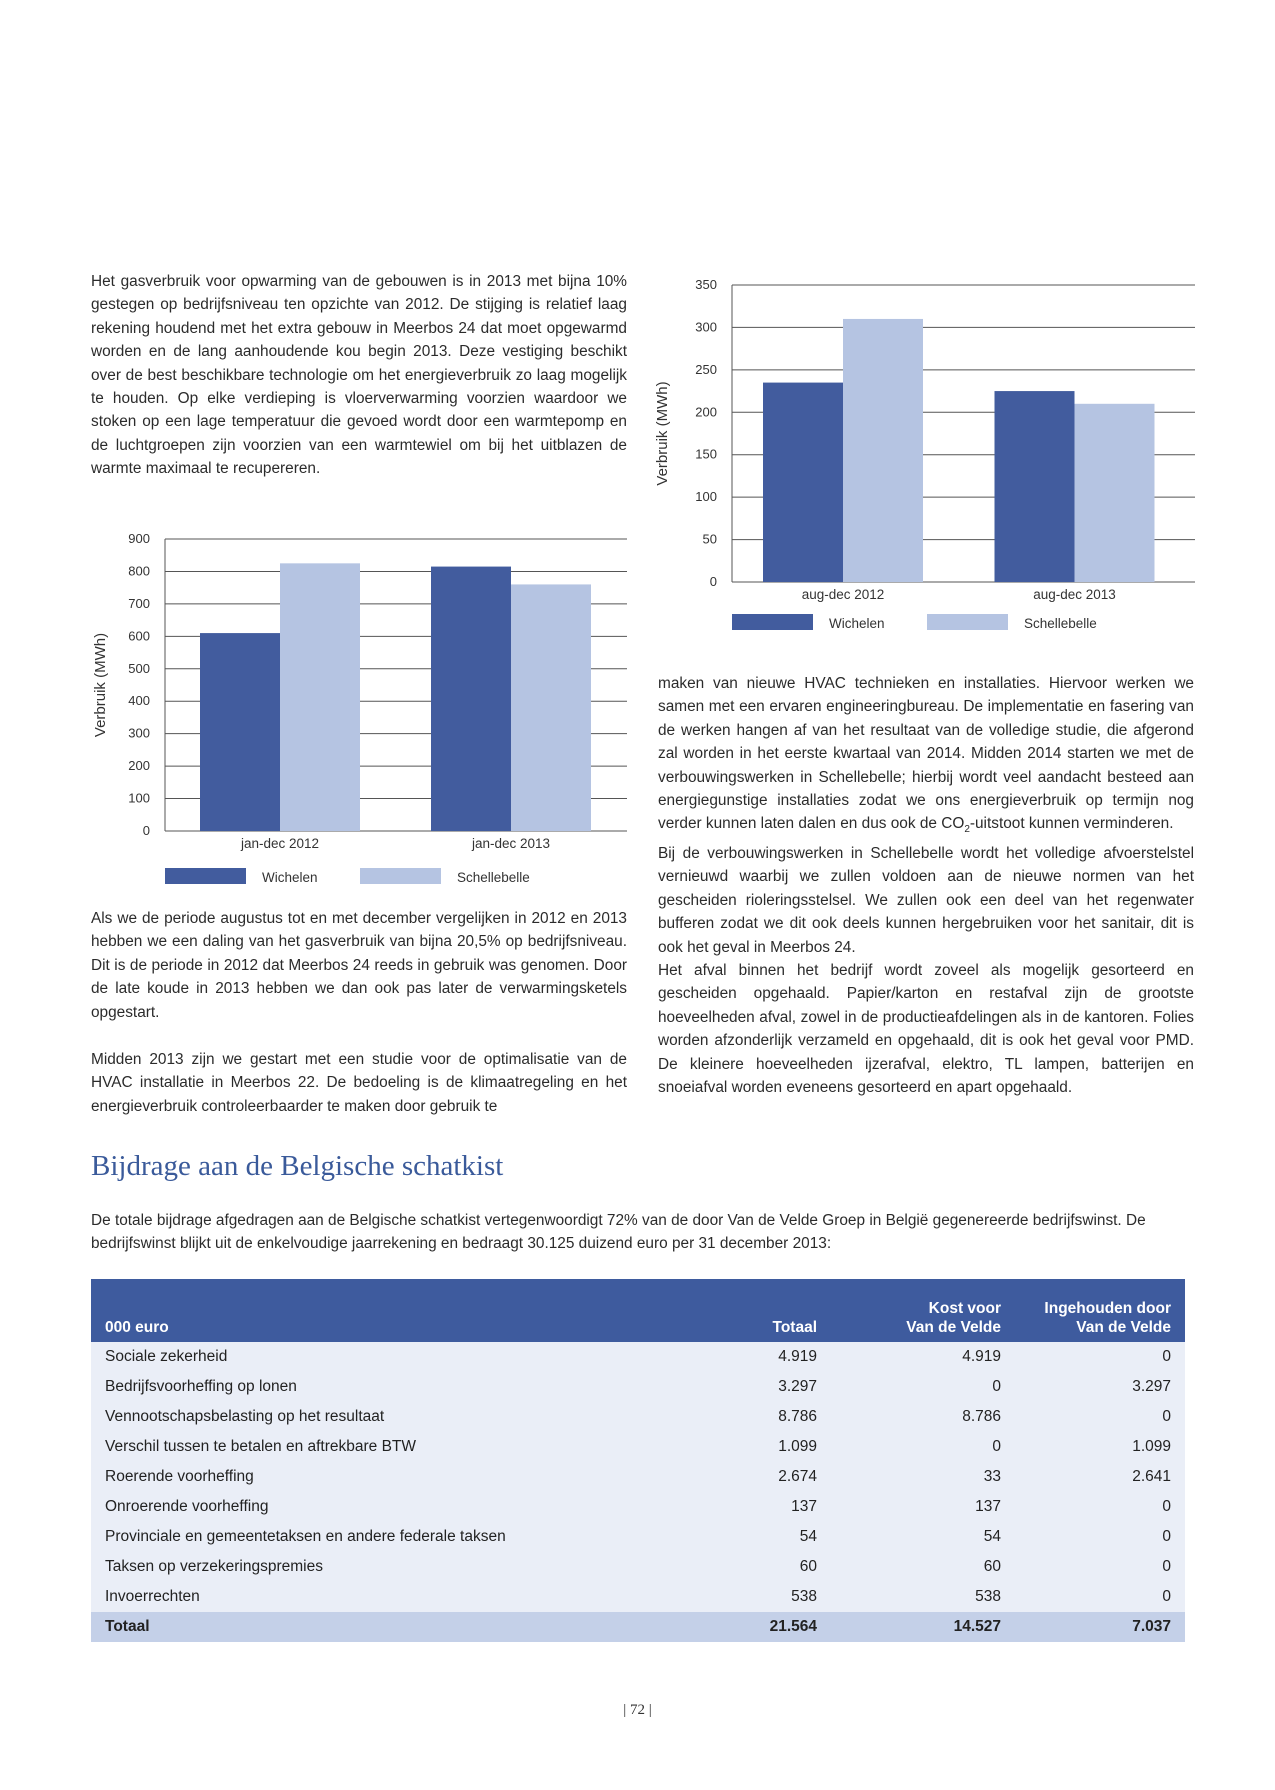 The height and width of the screenshot is (1790, 1275). What do you see at coordinates (371, 1567) in the screenshot?
I see `cell-label: Taksen op verzekeringspremies` at bounding box center [371, 1567].